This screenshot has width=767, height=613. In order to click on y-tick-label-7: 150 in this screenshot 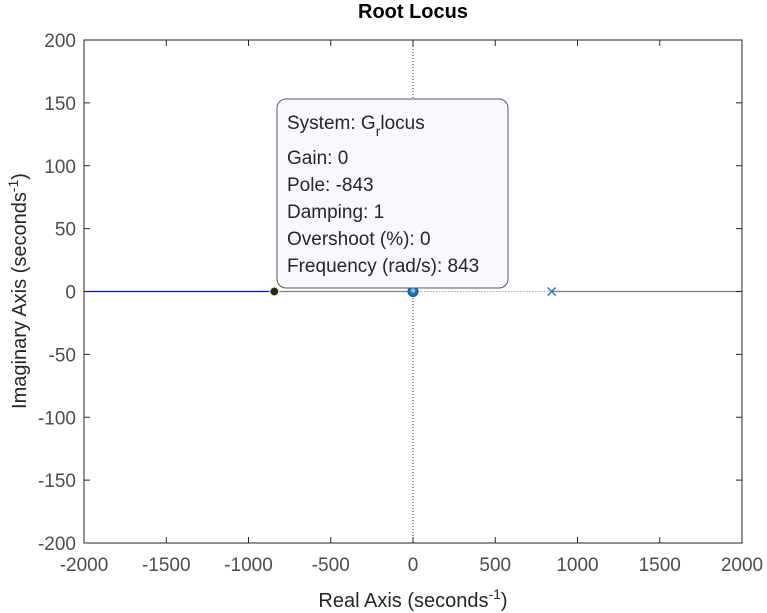, I will do `click(60, 104)`.